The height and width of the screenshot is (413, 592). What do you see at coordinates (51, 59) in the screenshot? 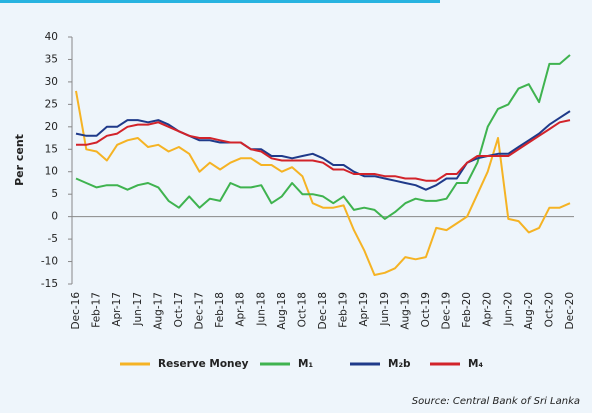
I see `y-tick-label: 35` at bounding box center [51, 59].